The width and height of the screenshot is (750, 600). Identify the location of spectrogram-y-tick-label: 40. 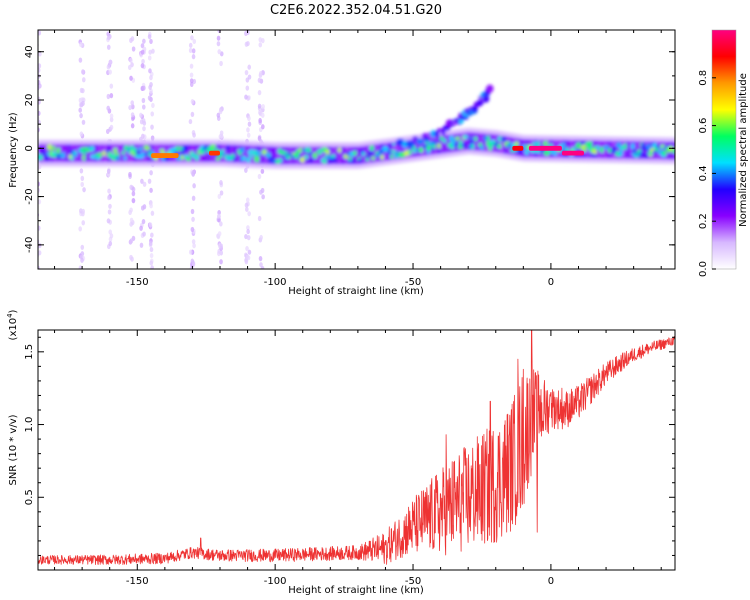
(29, 51).